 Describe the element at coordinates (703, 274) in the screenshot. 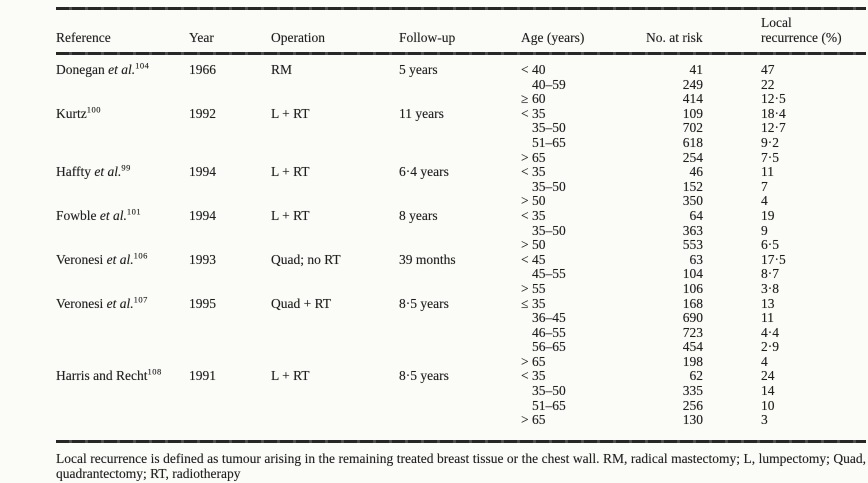

I see `n-at-risk-cell: 104` at that location.